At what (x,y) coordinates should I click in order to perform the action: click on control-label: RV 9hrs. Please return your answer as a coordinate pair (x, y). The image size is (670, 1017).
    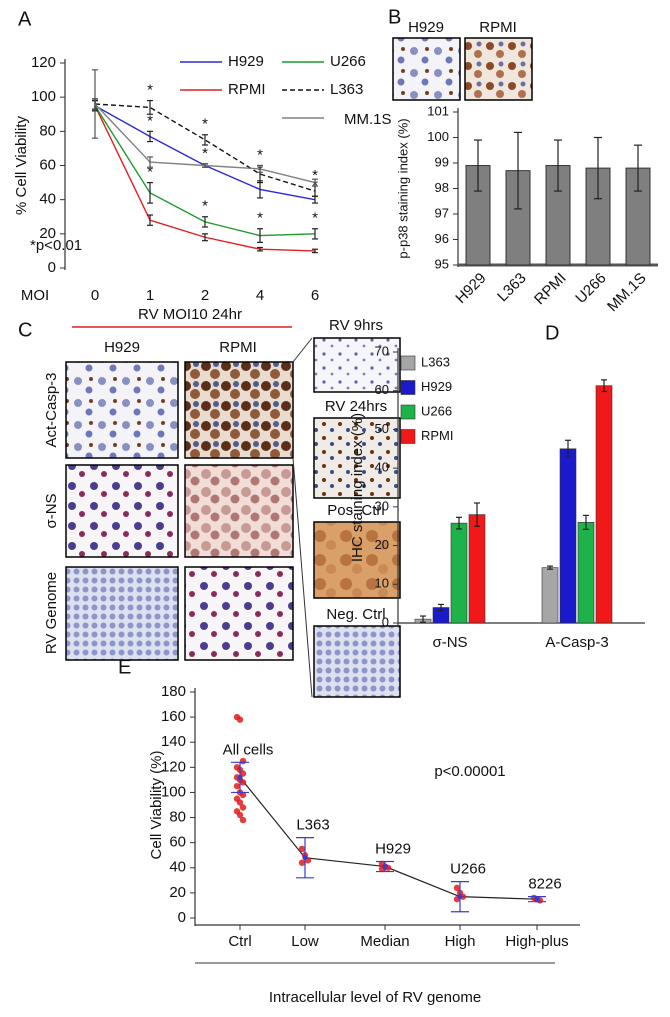
    Looking at the image, I should click on (356, 325).